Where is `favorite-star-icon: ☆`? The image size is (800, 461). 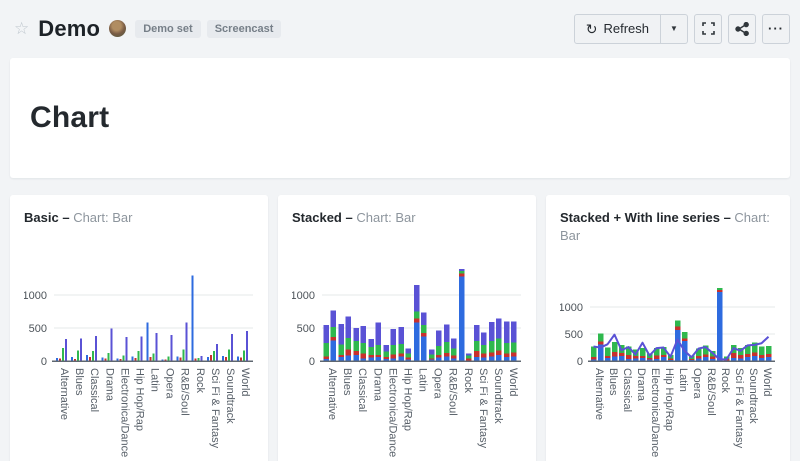 favorite-star-icon: ☆ is located at coordinates (22, 28).